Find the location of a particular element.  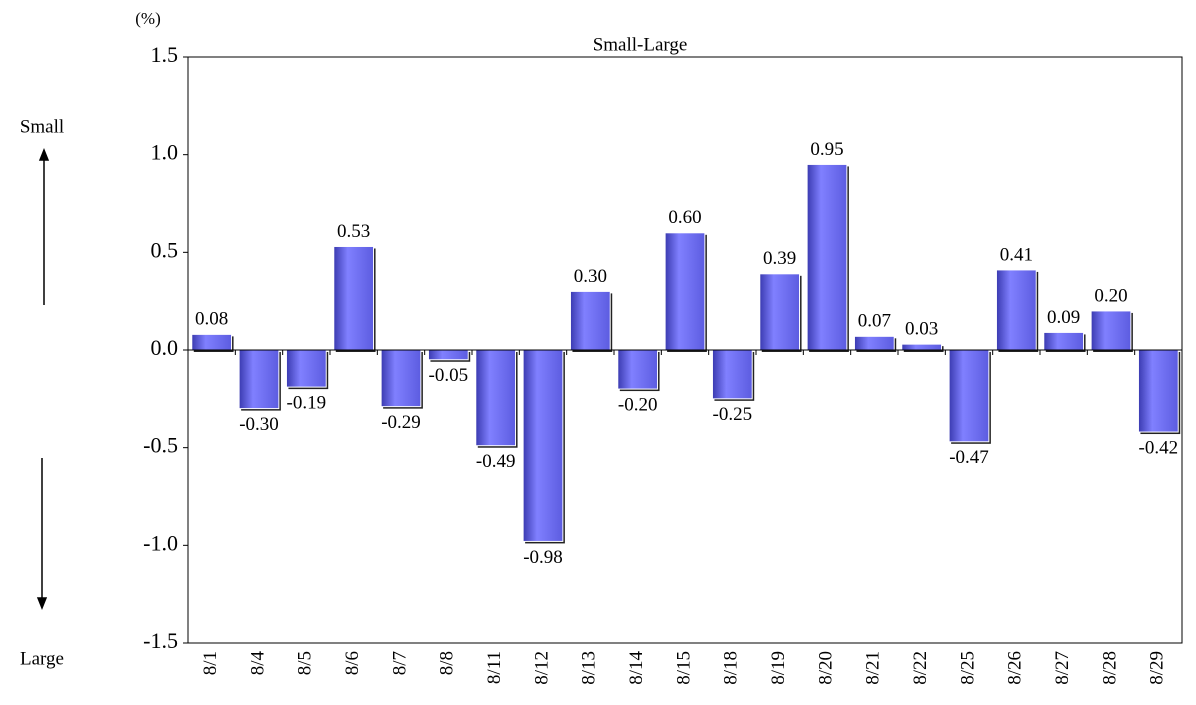

value-label: -0.19 is located at coordinates (307, 402).